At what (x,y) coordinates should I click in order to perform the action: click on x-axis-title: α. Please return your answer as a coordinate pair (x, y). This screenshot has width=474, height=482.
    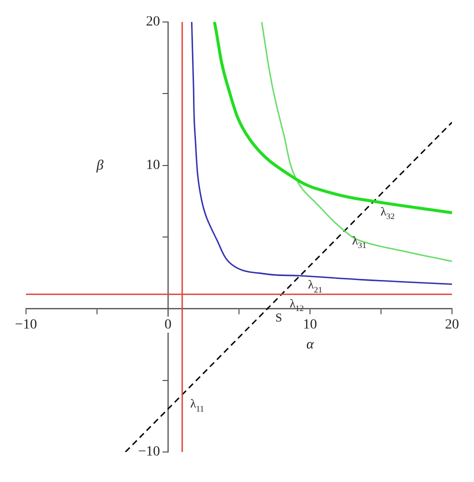
    Looking at the image, I should click on (310, 345).